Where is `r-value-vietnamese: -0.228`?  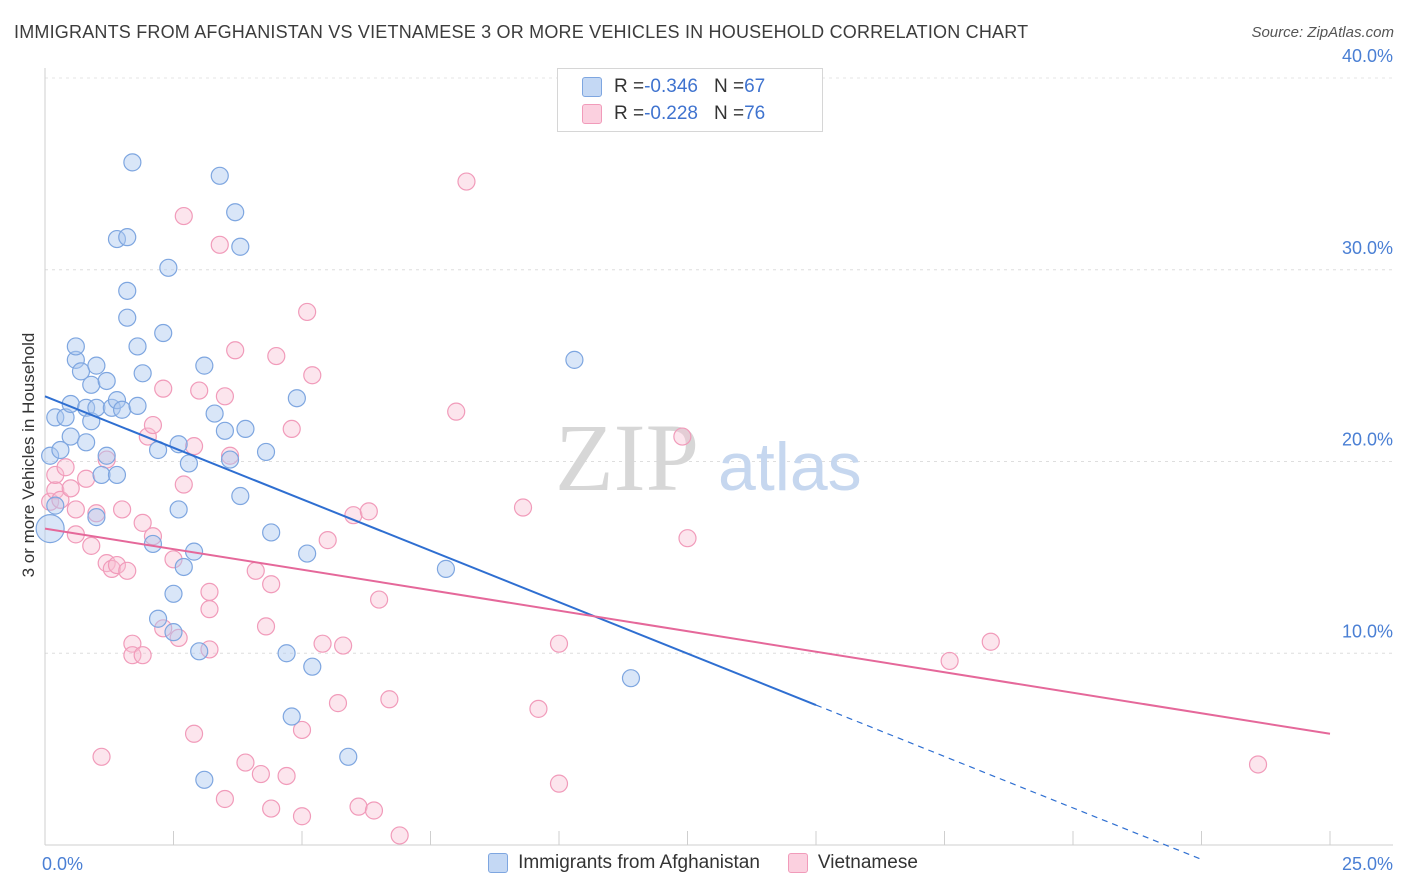
r-value-vietnamese: -0.228 is located at coordinates (671, 113).